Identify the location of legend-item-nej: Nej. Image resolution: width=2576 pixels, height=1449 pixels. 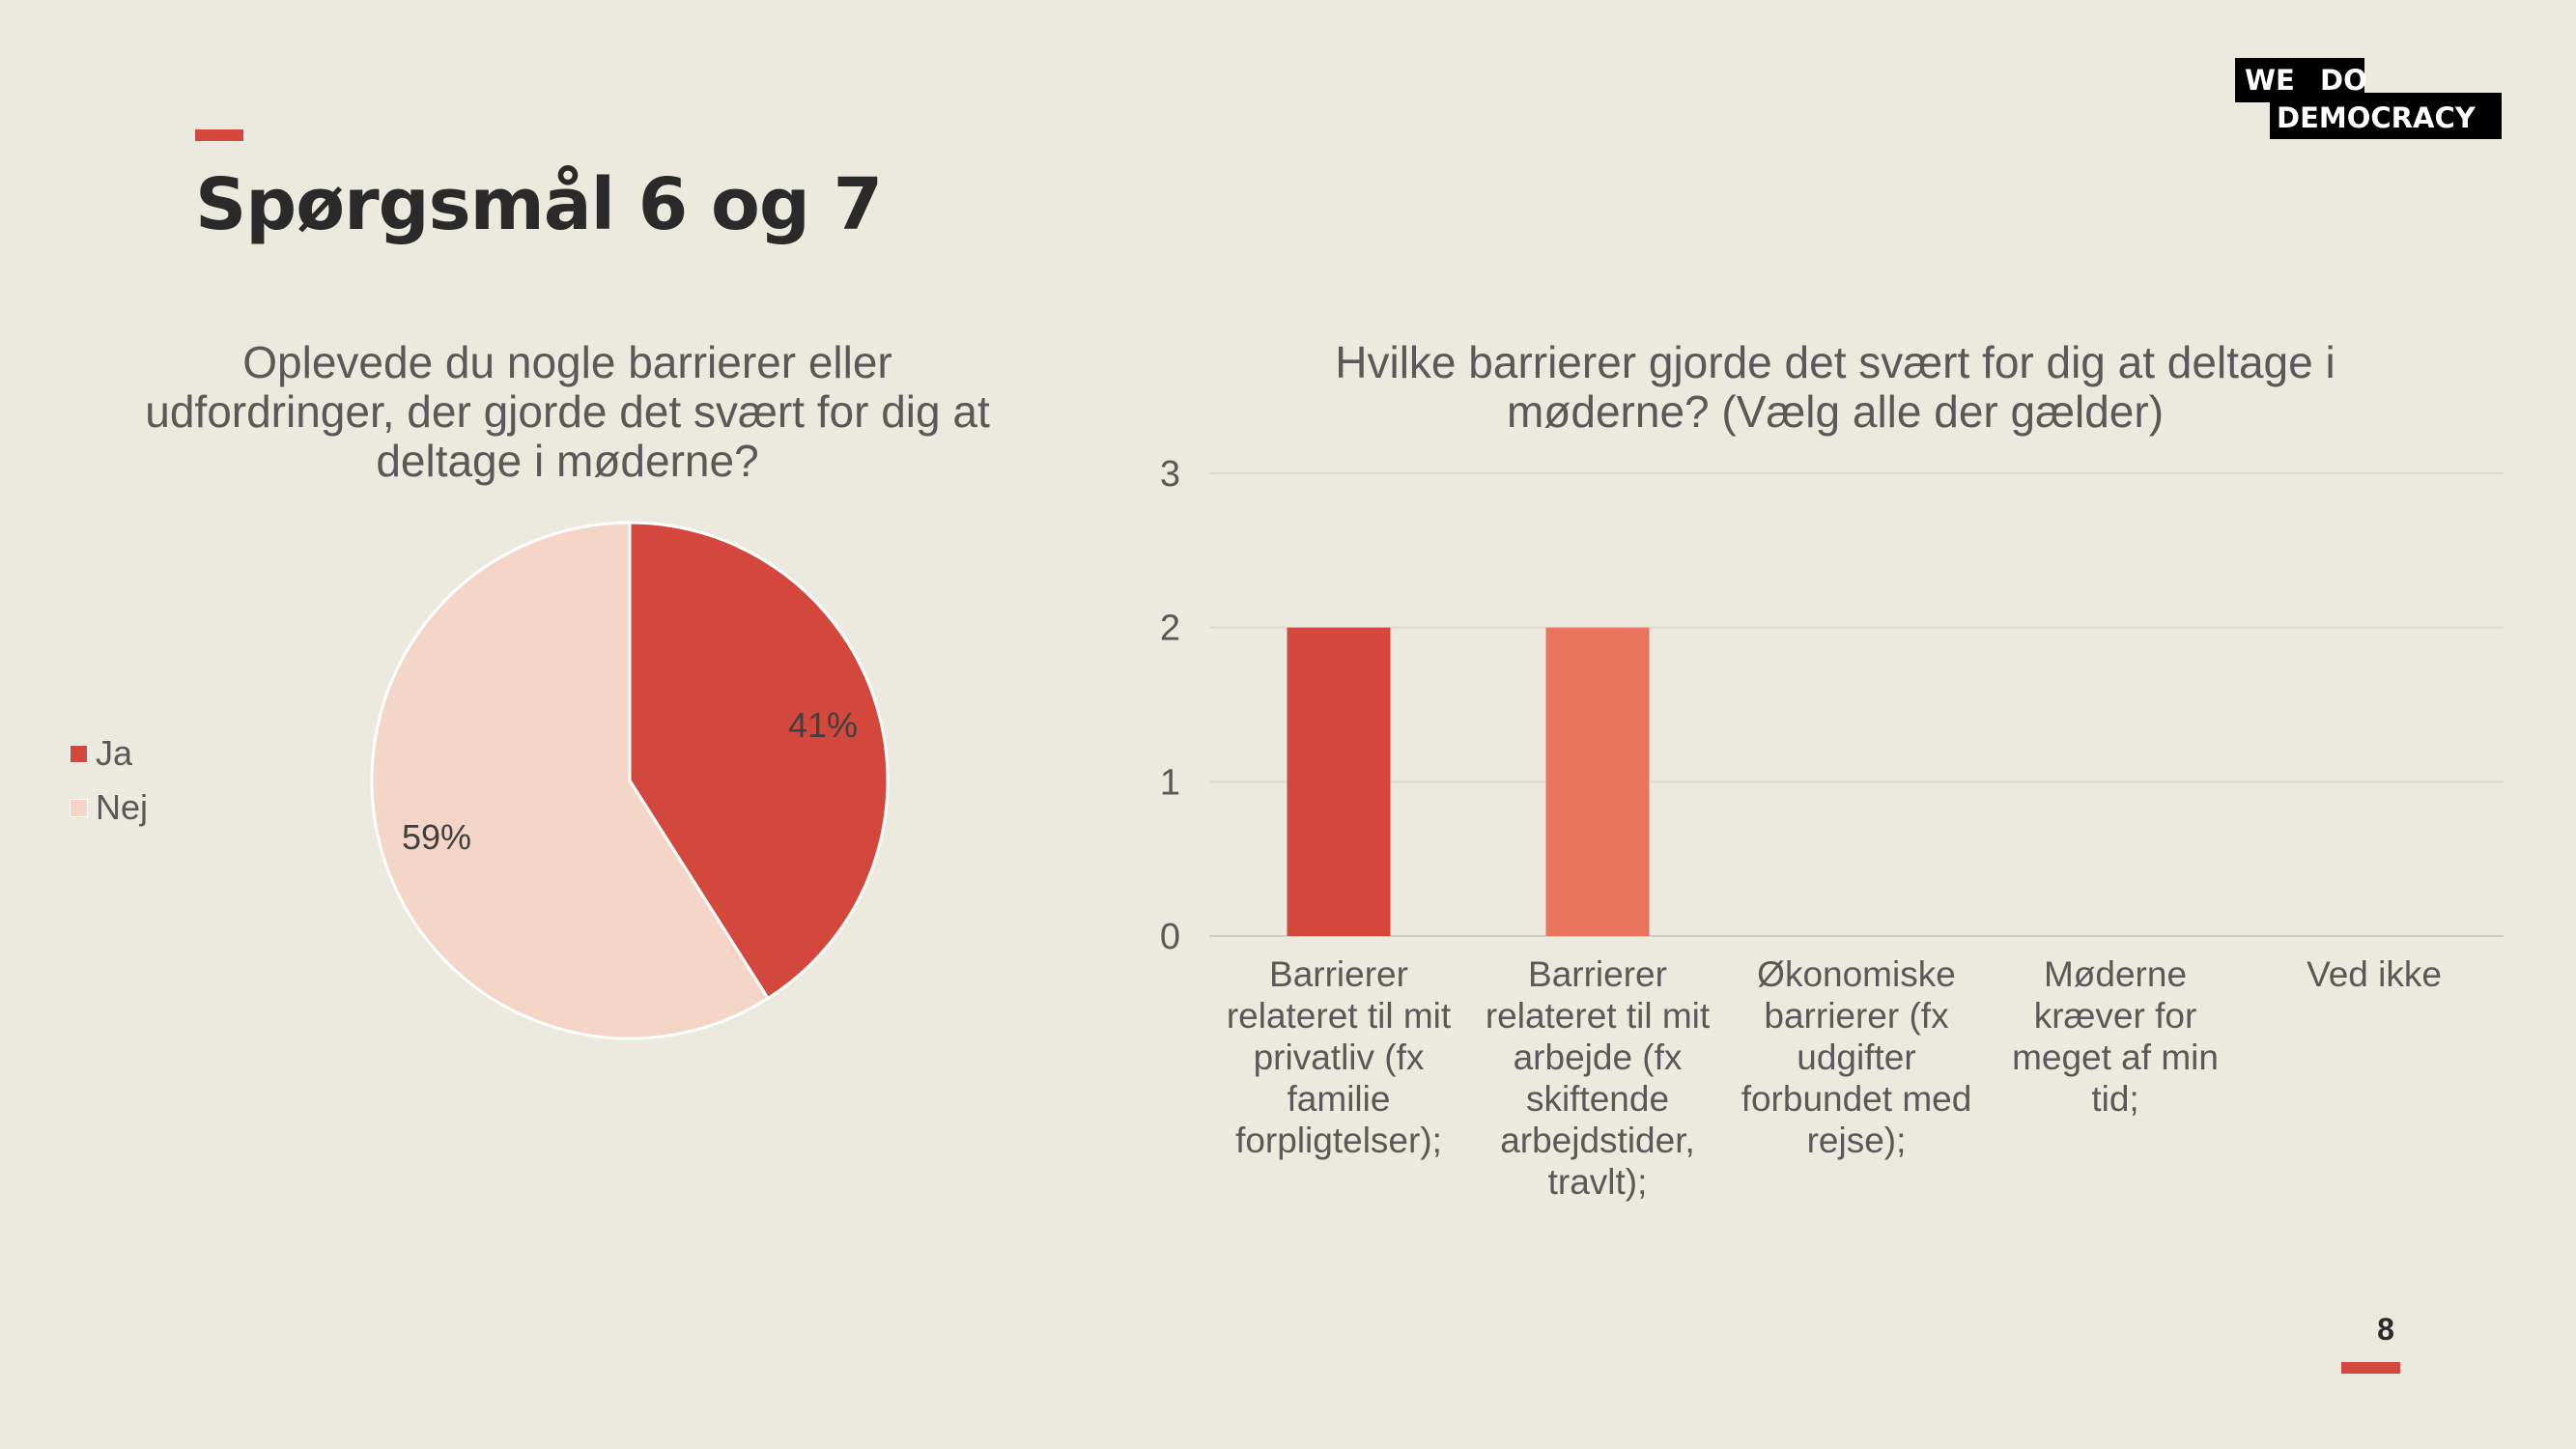
(109, 808).